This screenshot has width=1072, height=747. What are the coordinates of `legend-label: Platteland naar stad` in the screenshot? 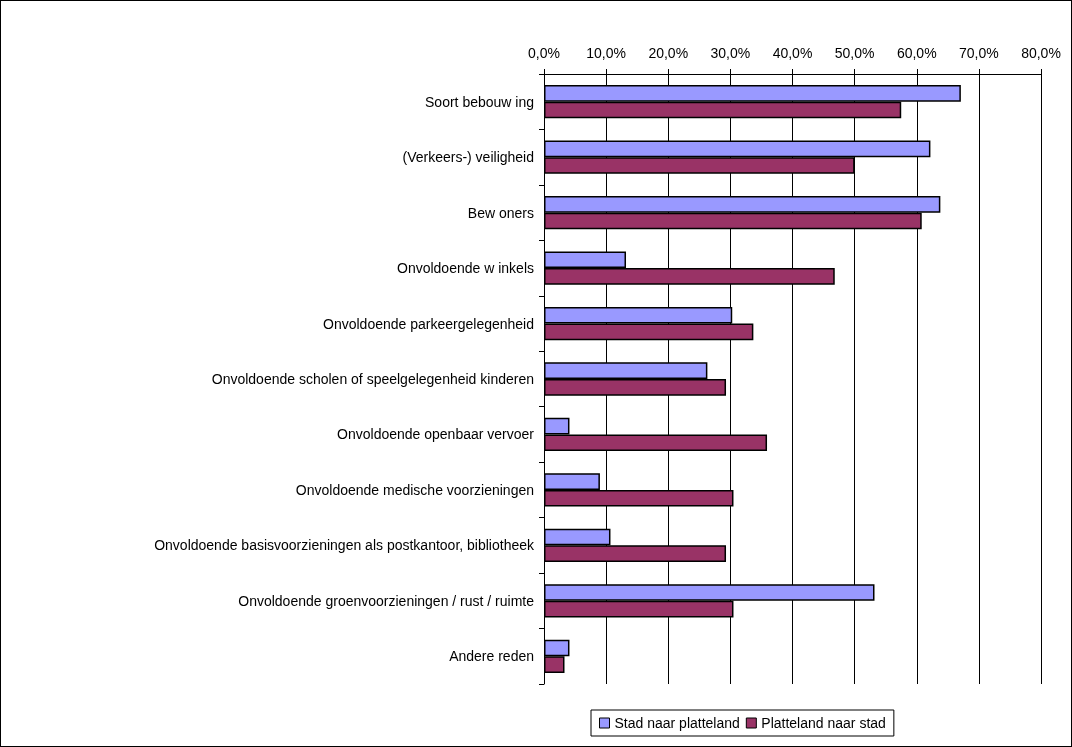 It's located at (823, 723).